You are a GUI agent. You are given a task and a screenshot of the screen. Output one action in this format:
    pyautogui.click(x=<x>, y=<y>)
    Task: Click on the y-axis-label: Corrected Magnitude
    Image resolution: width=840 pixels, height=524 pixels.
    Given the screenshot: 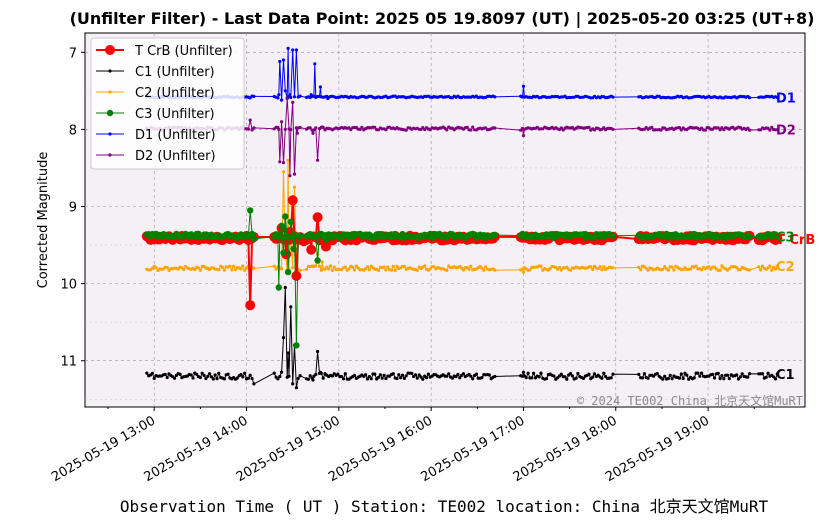 What is the action you would take?
    pyautogui.click(x=43, y=220)
    